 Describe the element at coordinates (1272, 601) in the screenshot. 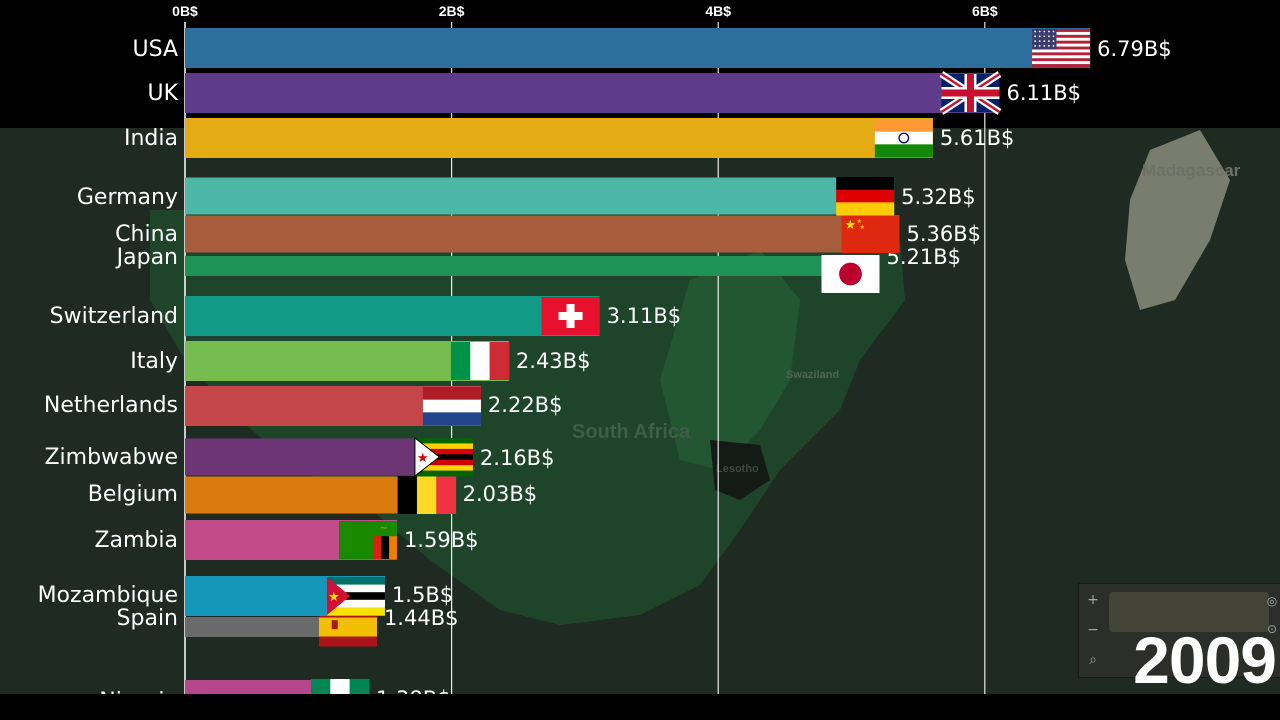

I see `target-icon: ◎` at that location.